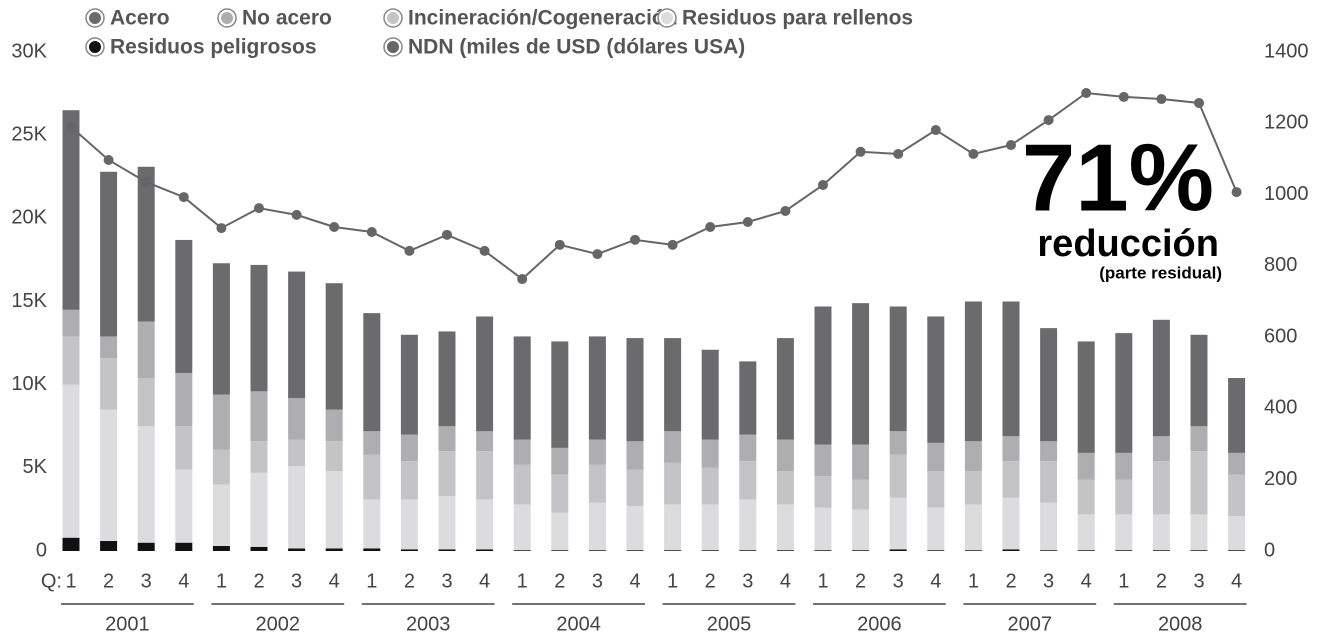  What do you see at coordinates (29, 384) in the screenshot?
I see `y-tick-label: 10K` at bounding box center [29, 384].